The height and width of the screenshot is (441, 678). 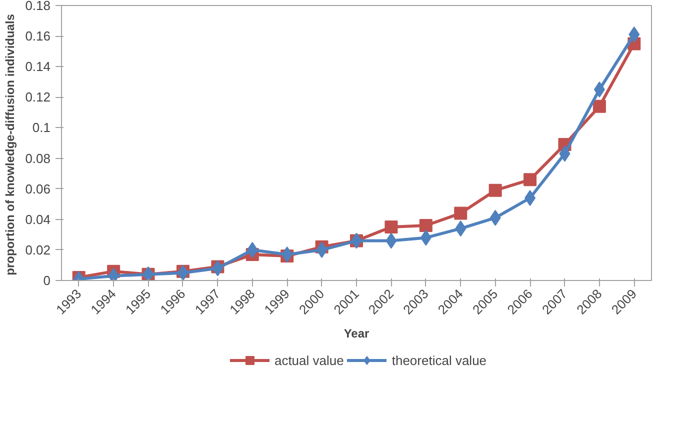 What do you see at coordinates (41, 128) in the screenshot?
I see `y-tick-label: 0.1` at bounding box center [41, 128].